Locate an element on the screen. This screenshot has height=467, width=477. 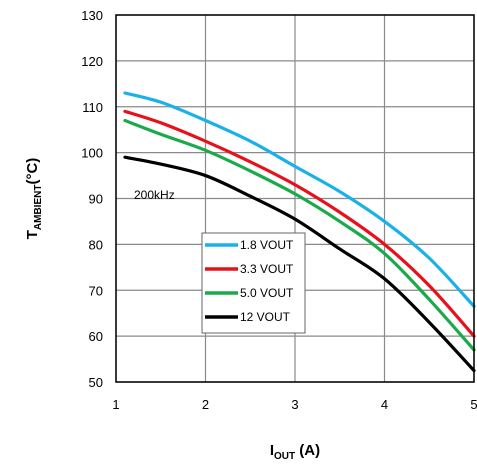
y-tick-label: 60 is located at coordinates (96, 336).